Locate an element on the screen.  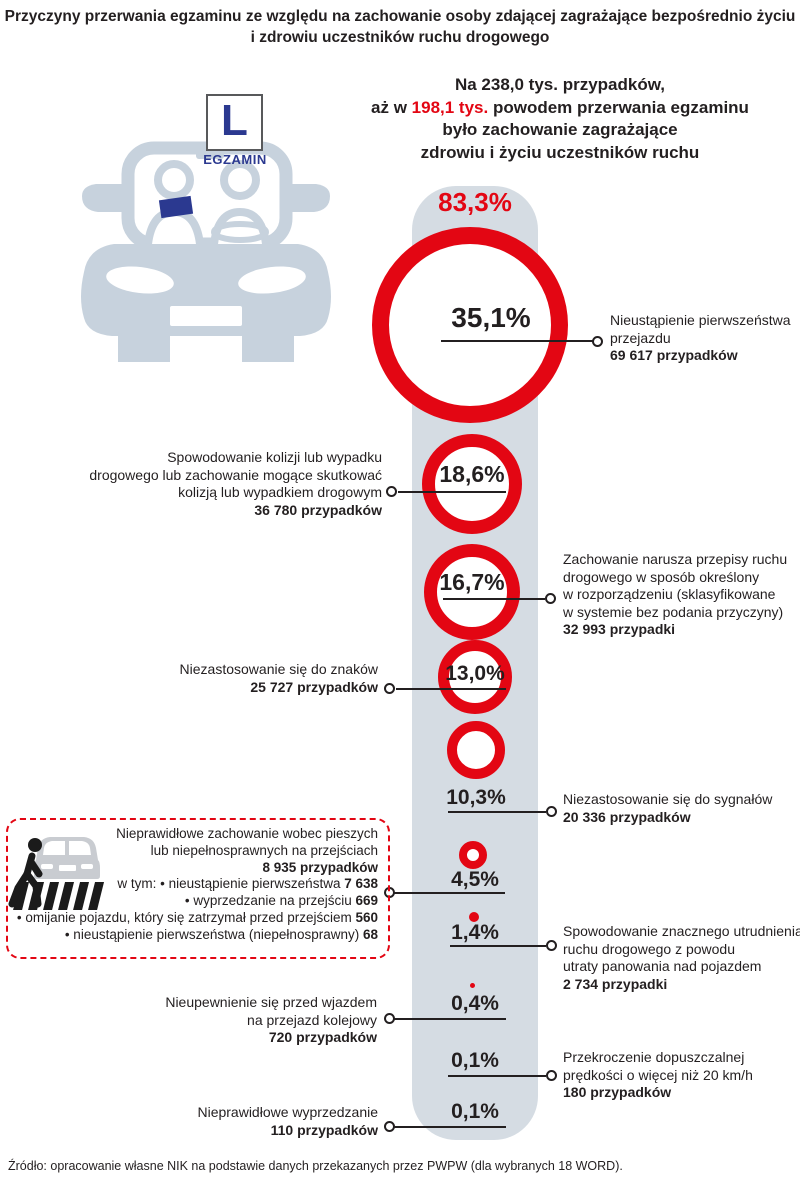
label-line: Niezastosowanie się do znaków is located at coordinates (278, 669).